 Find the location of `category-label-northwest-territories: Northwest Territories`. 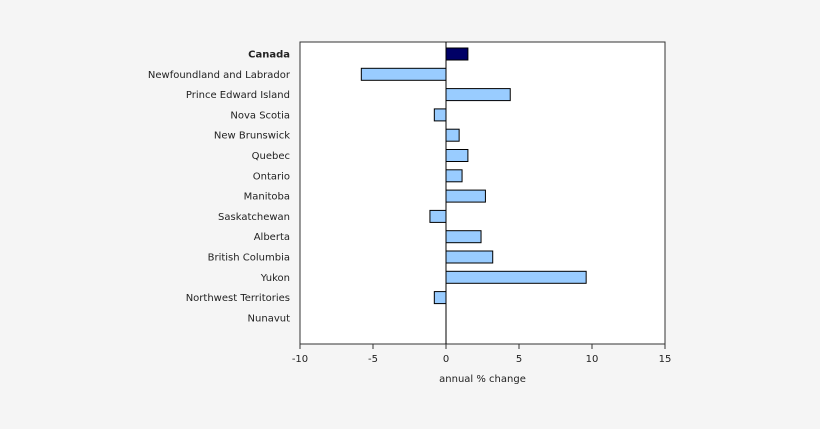

category-label-northwest-territories: Northwest Territories is located at coordinates (238, 298).